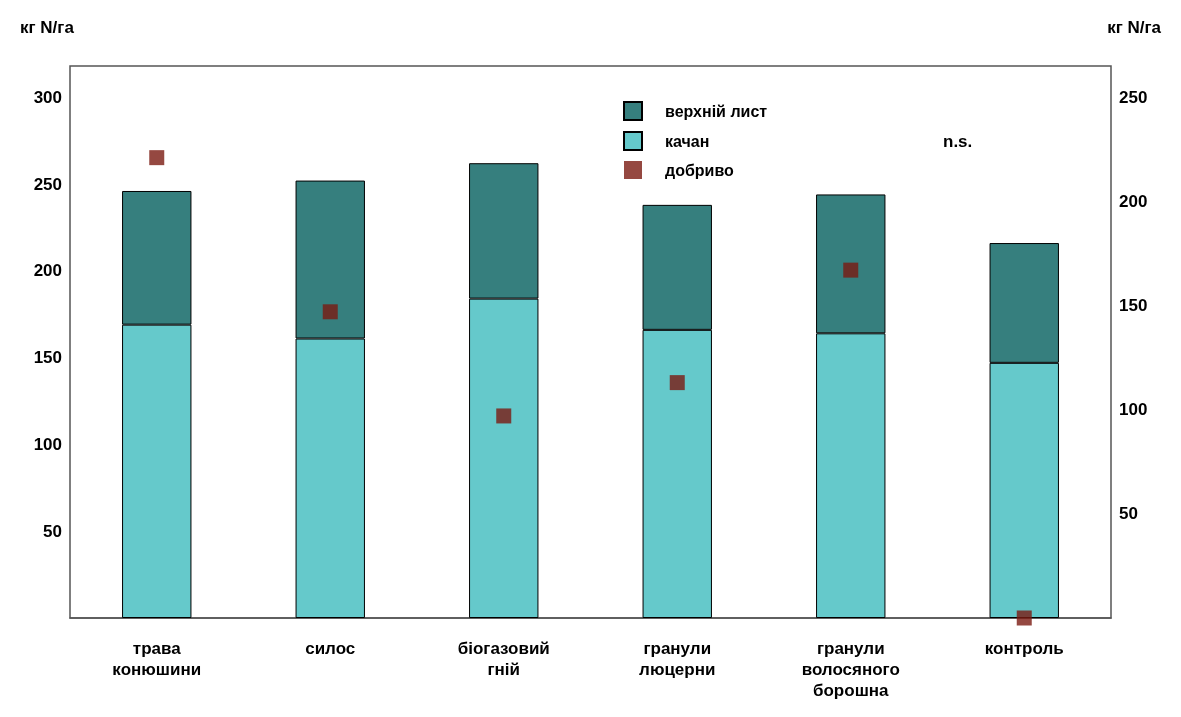  What do you see at coordinates (47, 444) in the screenshot?
I see `y-tick-label: 100` at bounding box center [47, 444].